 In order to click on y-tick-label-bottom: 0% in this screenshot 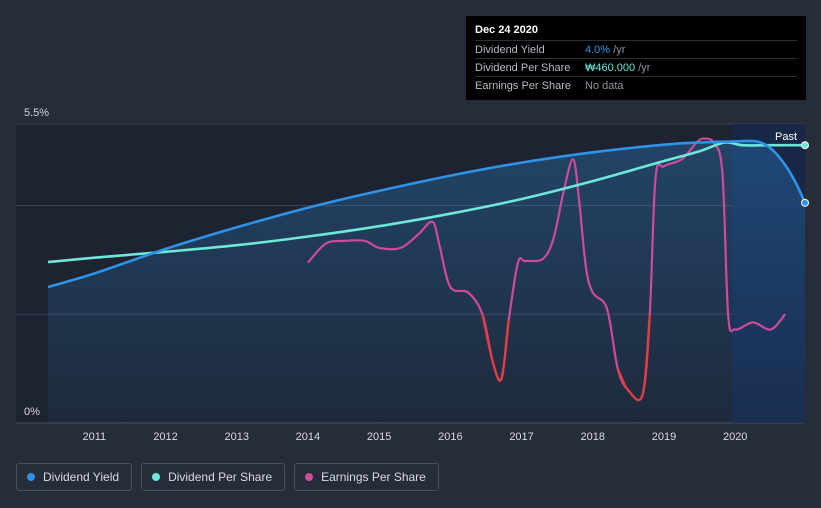, I will do `click(32, 412)`.